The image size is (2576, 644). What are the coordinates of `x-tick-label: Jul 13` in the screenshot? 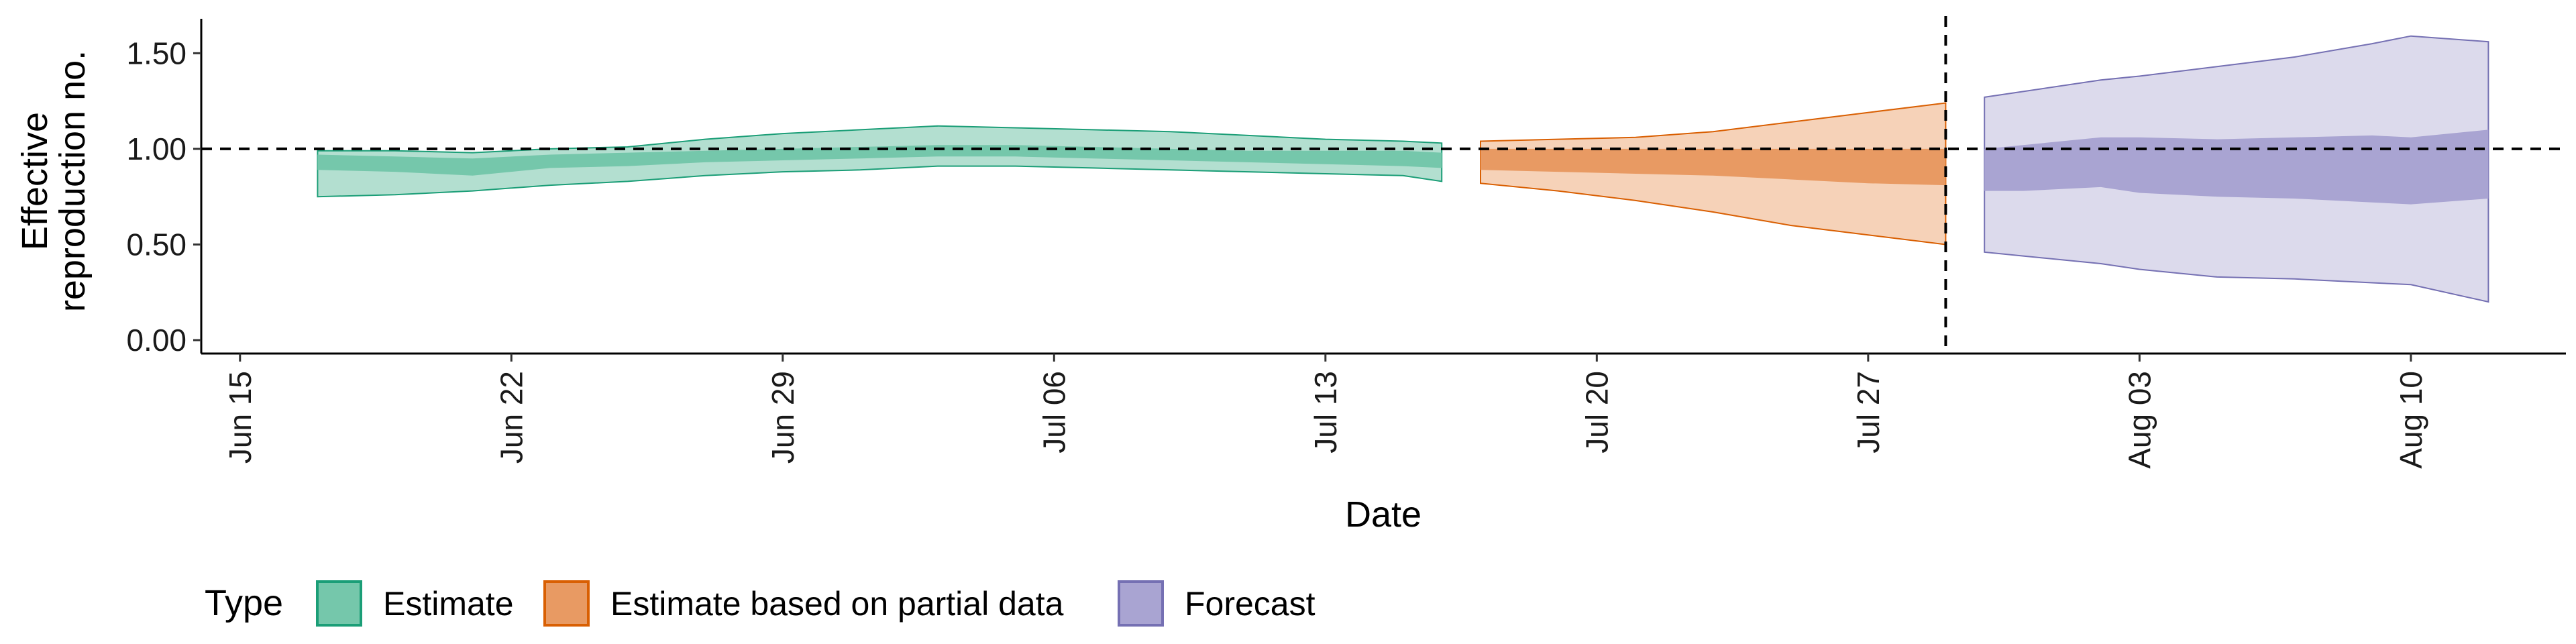 It's located at (1325, 412).